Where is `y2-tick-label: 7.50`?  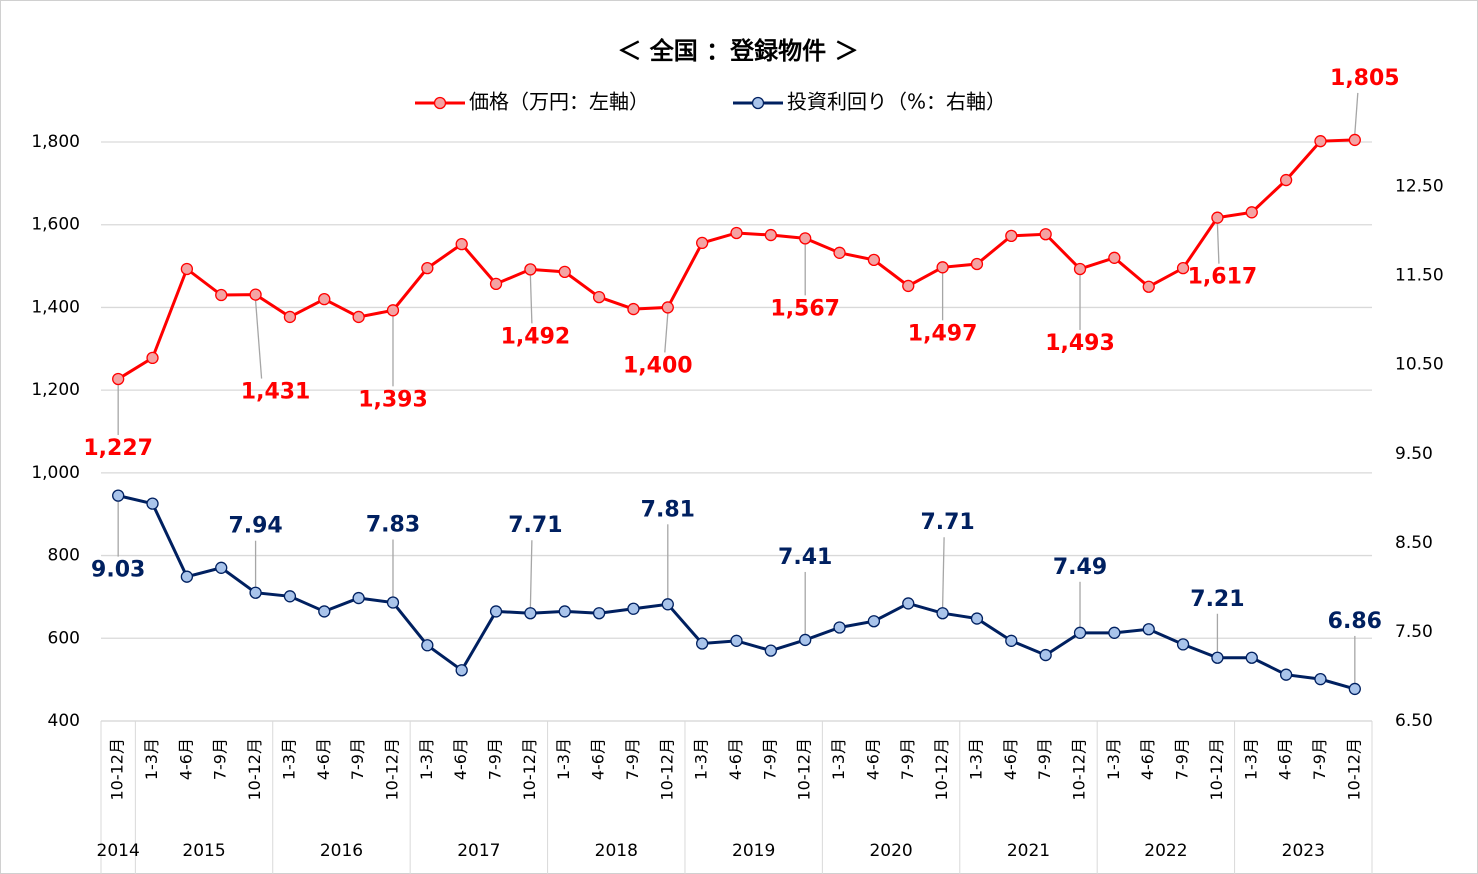
y2-tick-label: 7.50 is located at coordinates (1414, 632).